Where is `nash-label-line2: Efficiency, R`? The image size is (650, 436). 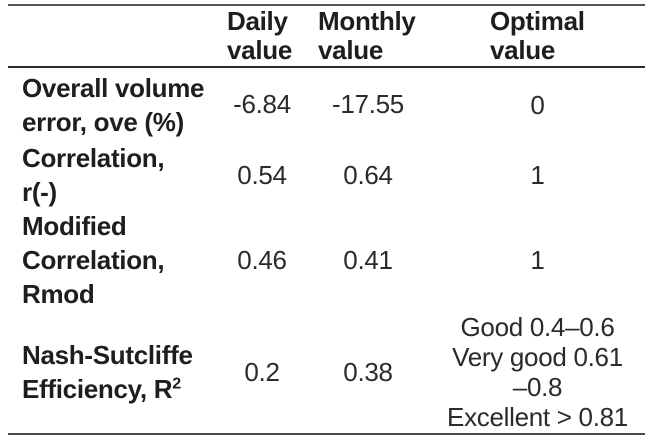 nash-label-line2: Efficiency, R is located at coordinates (97, 389).